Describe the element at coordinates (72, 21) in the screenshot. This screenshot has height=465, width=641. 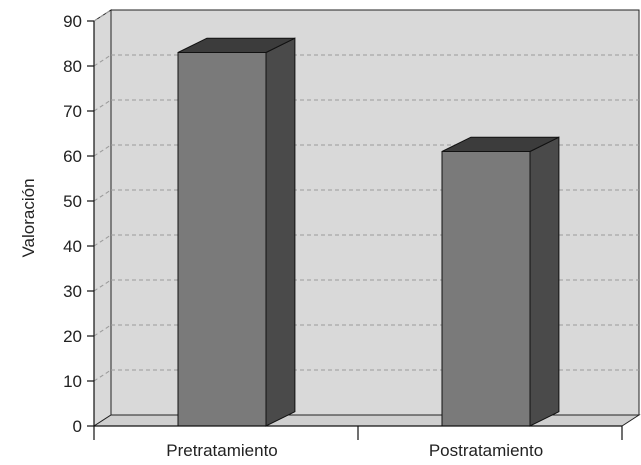
I see `y-tick-label: 90` at that location.